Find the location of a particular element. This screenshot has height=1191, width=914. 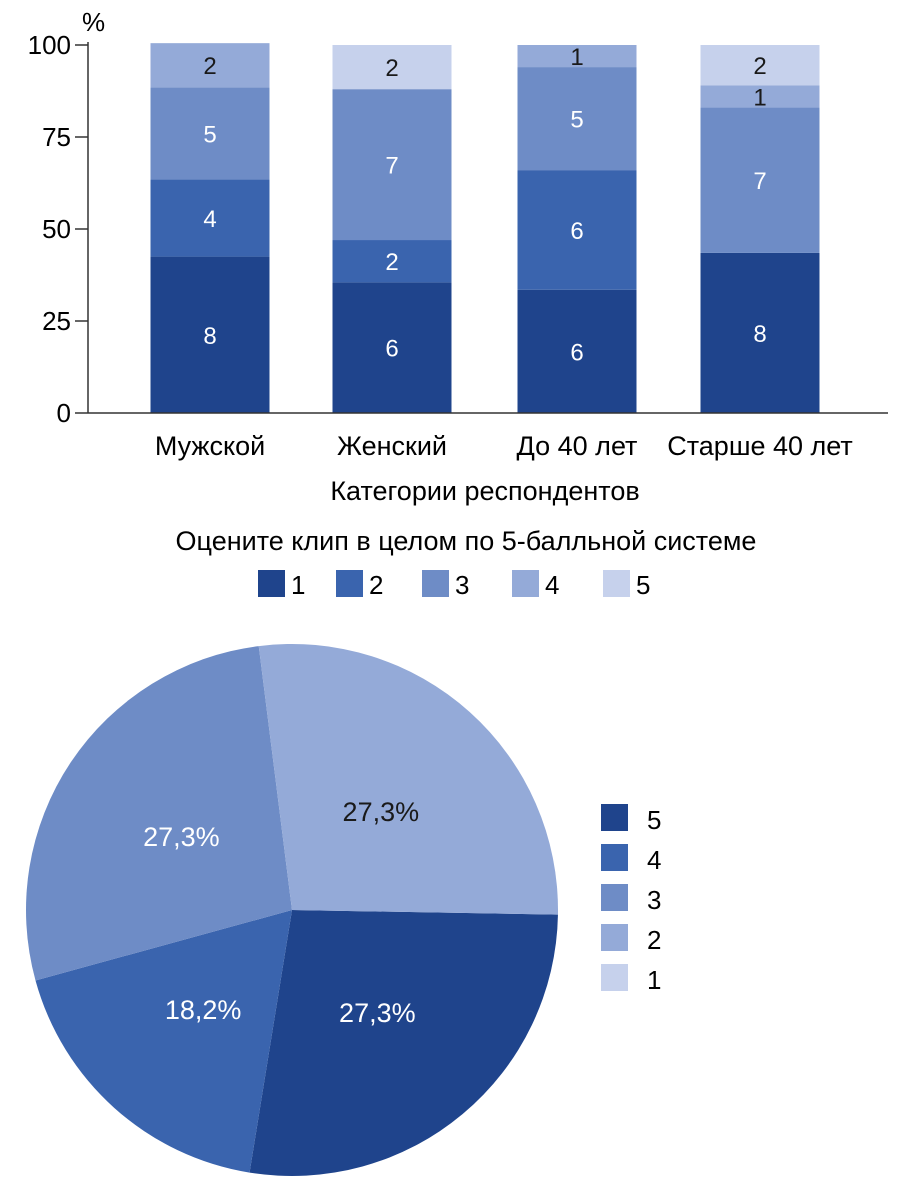

y-tick-label: 25 is located at coordinates (56, 321).